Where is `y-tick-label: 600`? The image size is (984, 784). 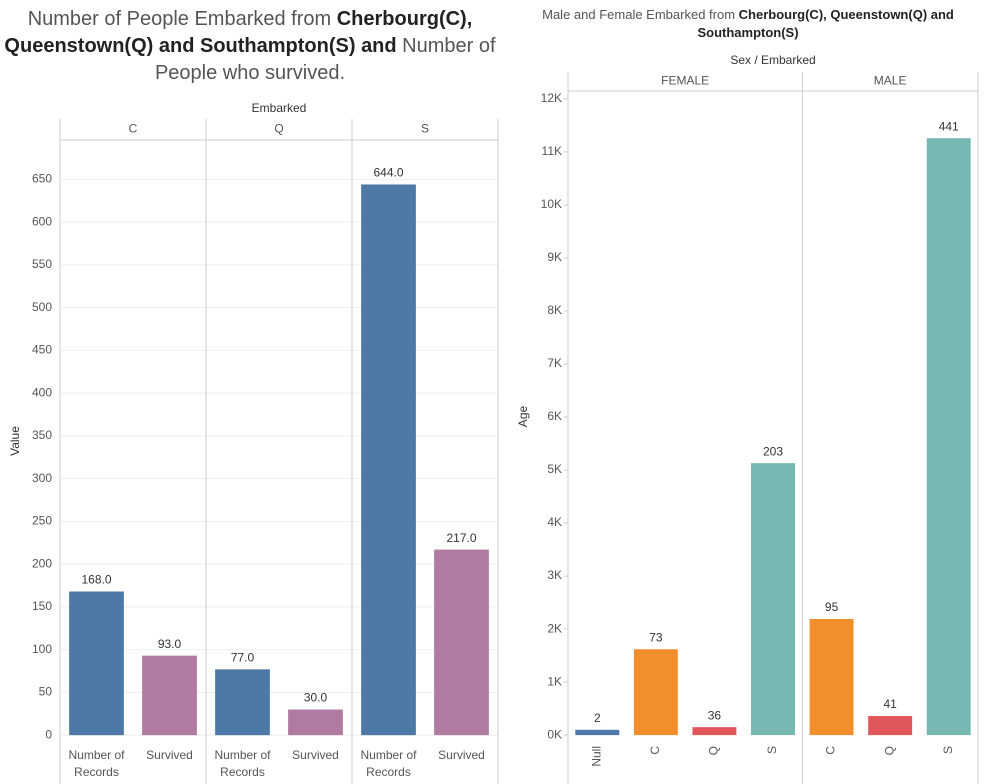
y-tick-label: 600 is located at coordinates (42, 221).